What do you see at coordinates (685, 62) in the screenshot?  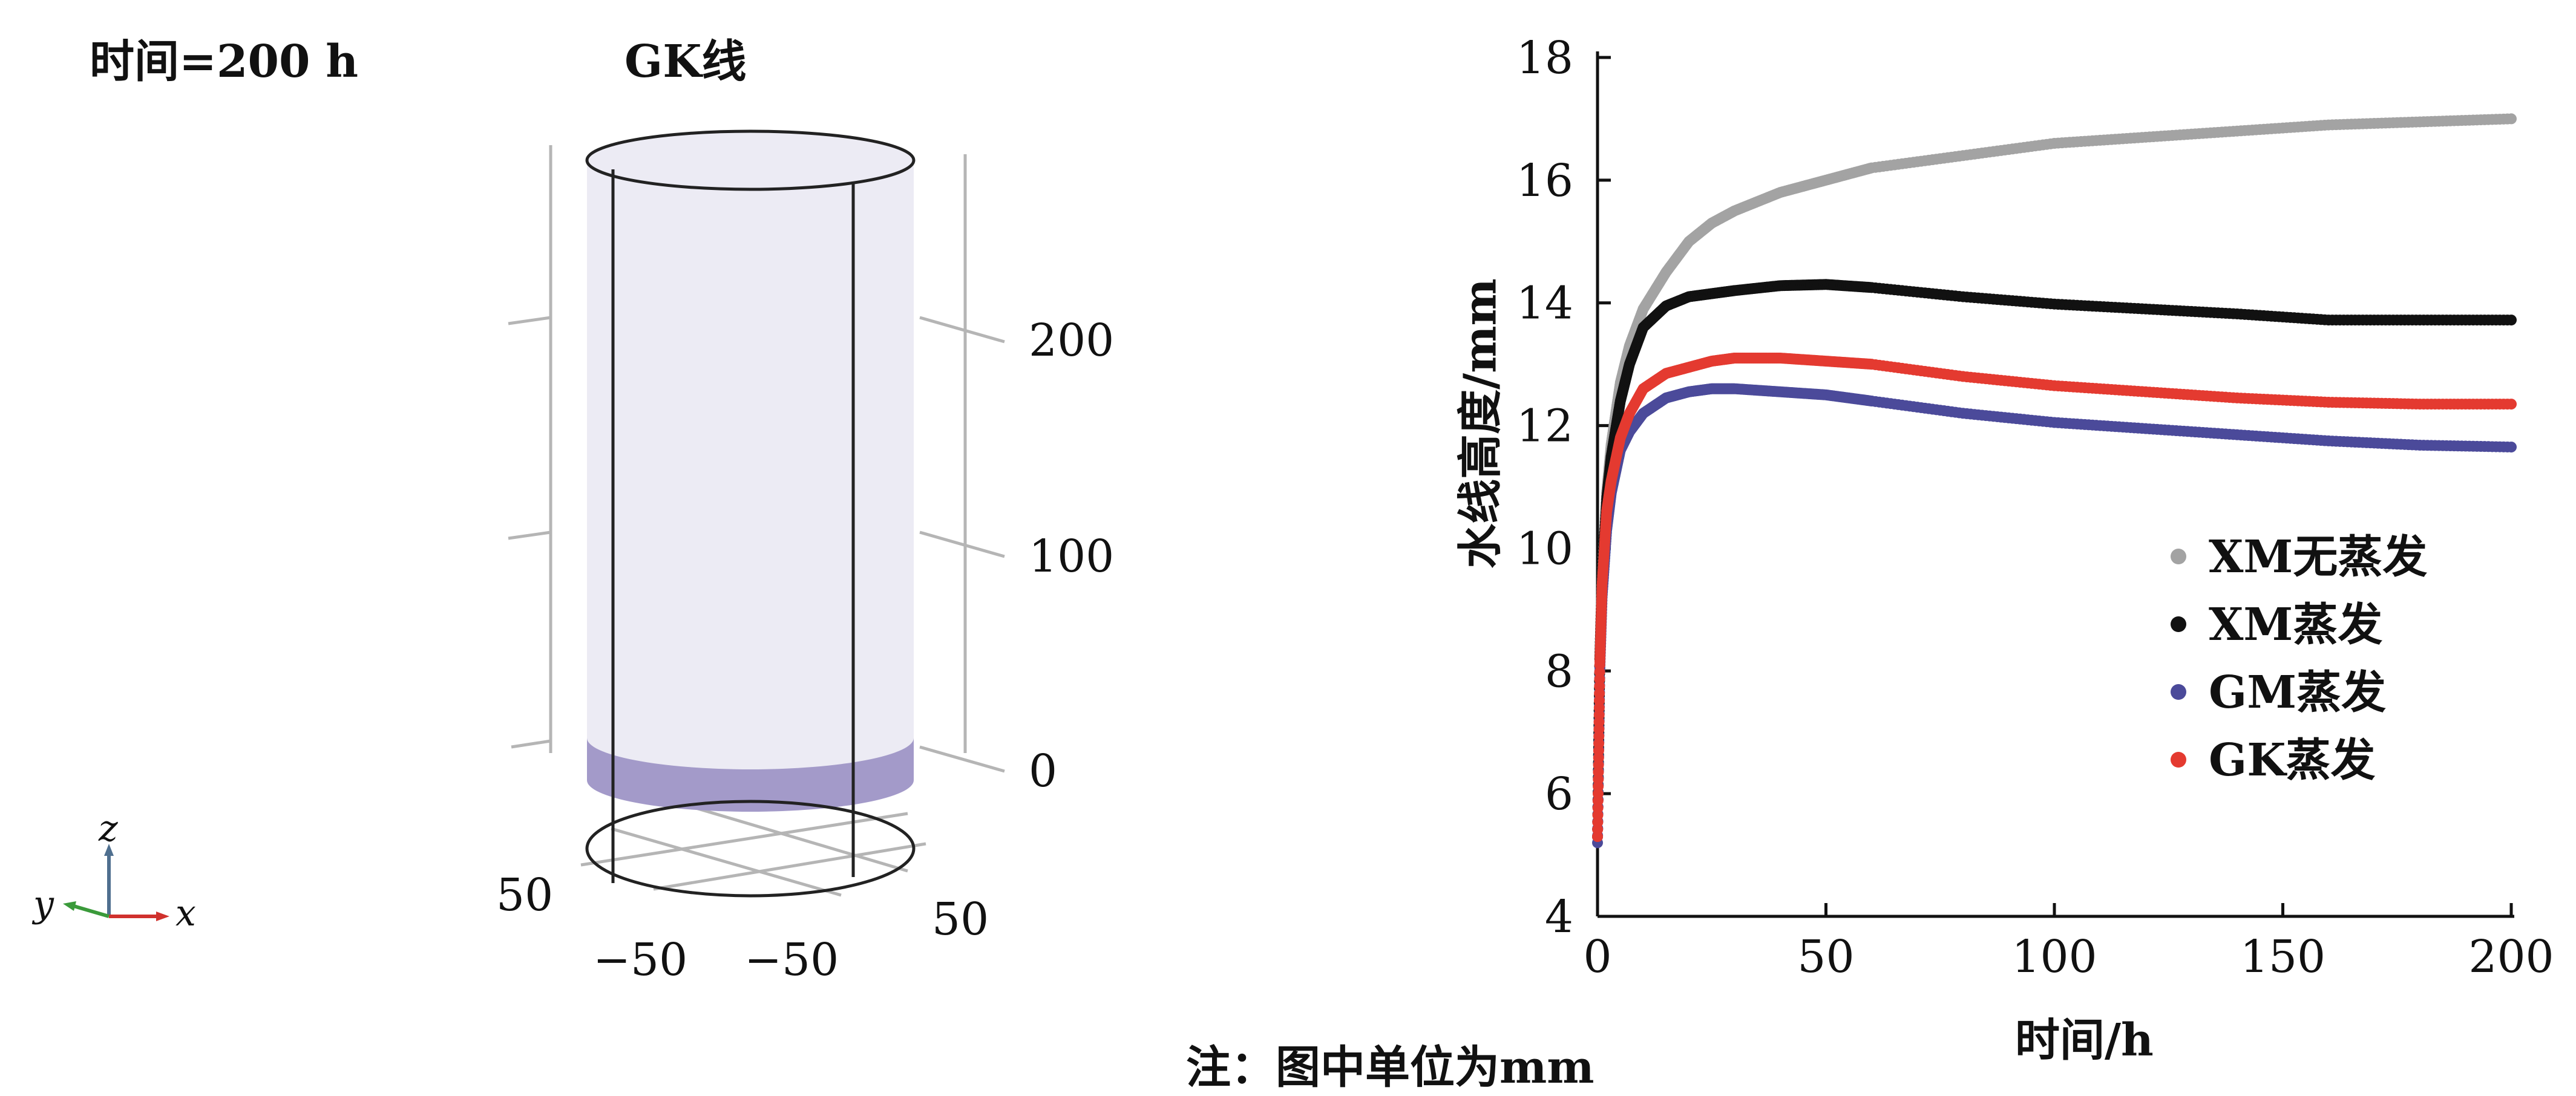 I see `panel-title: GK线` at bounding box center [685, 62].